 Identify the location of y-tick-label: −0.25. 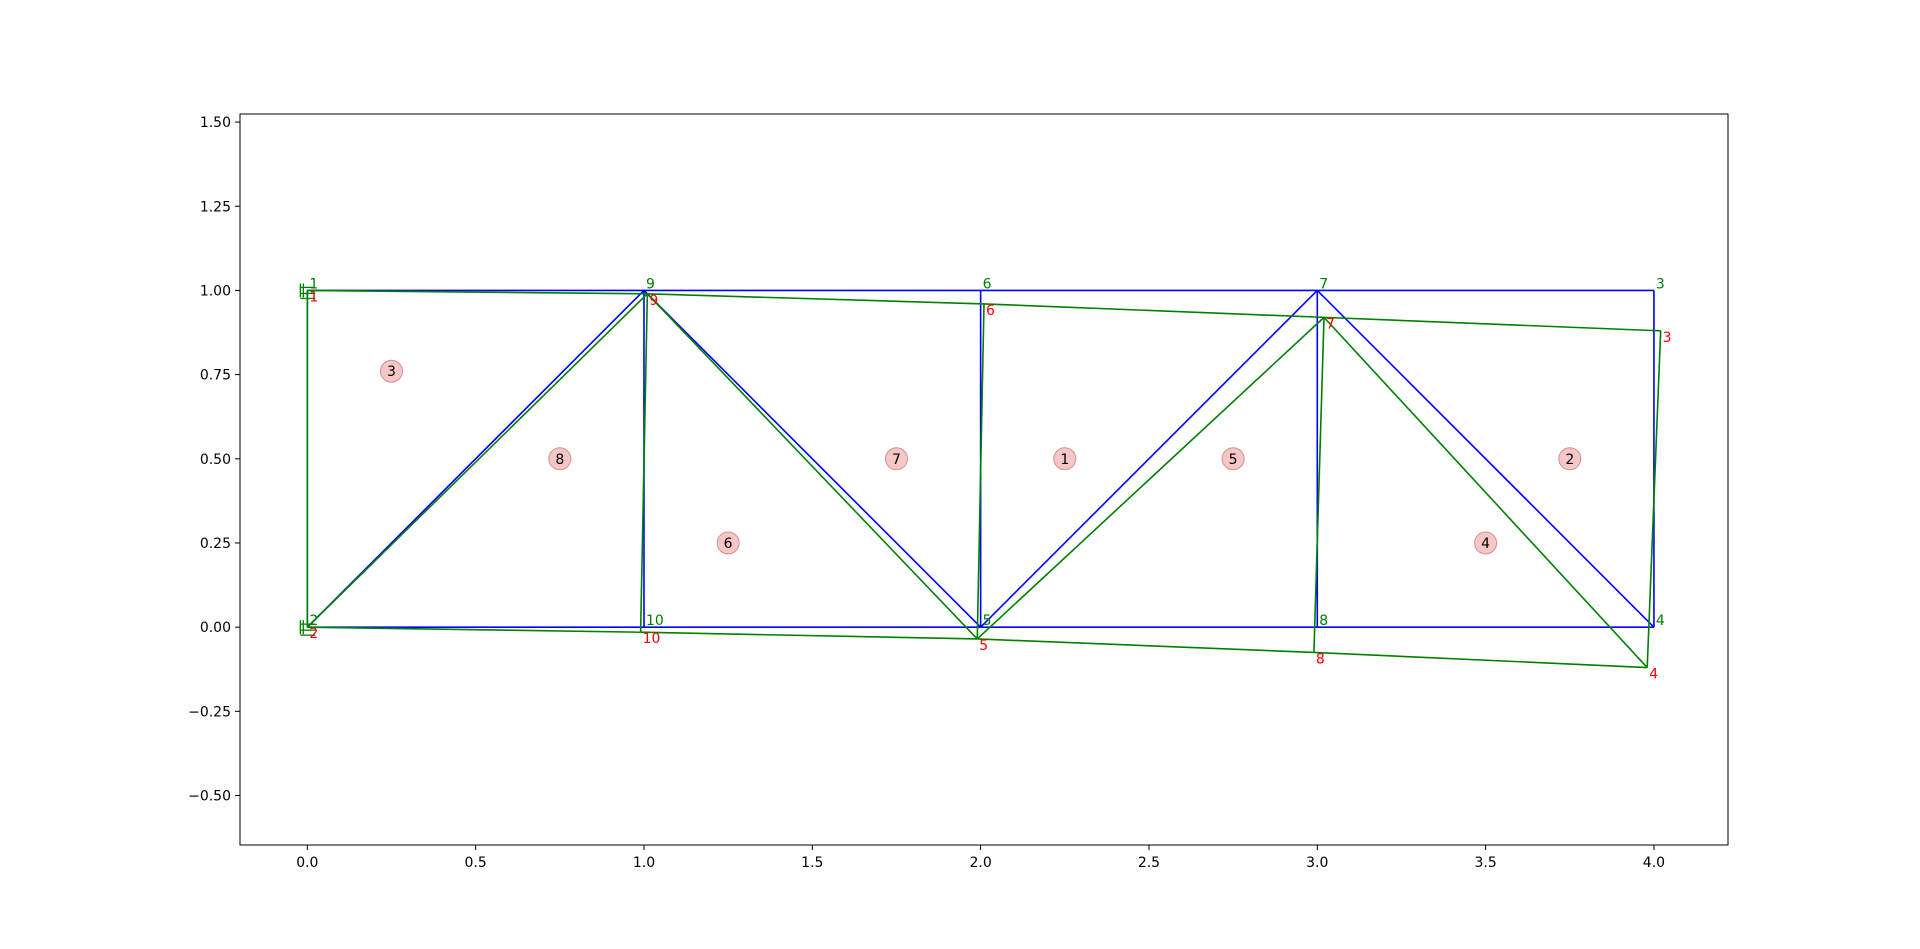
(209, 712).